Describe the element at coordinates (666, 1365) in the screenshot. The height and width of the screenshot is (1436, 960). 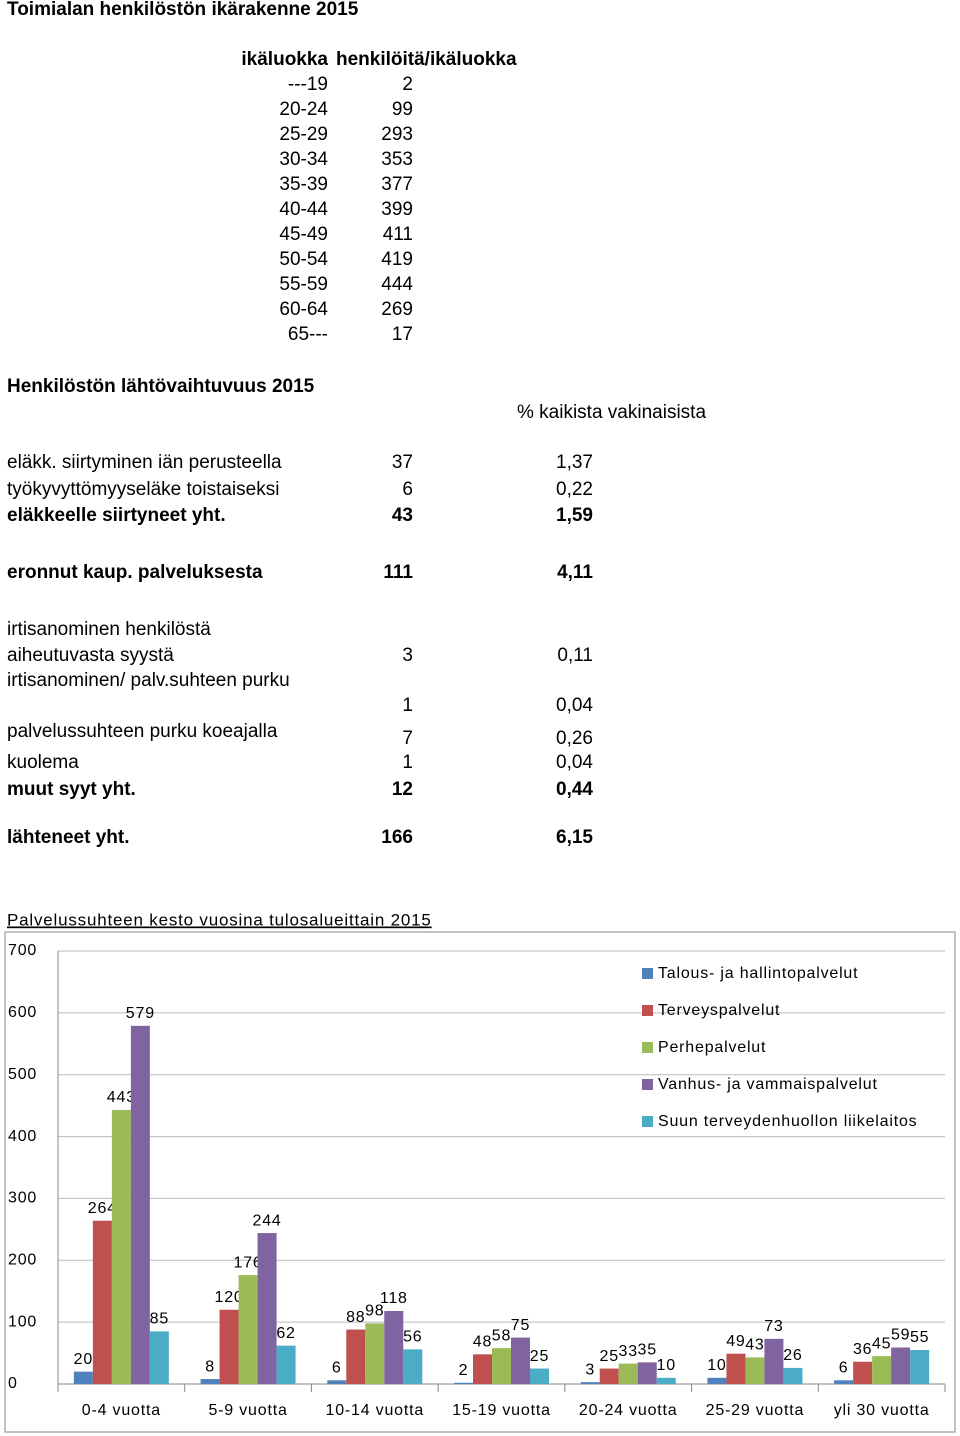
I see `data-label: 10` at that location.